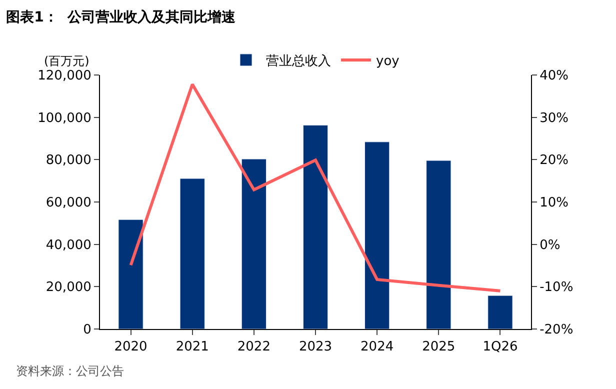 The height and width of the screenshot is (389, 616). I want to click on x-tick-label: 2021, so click(192, 347).